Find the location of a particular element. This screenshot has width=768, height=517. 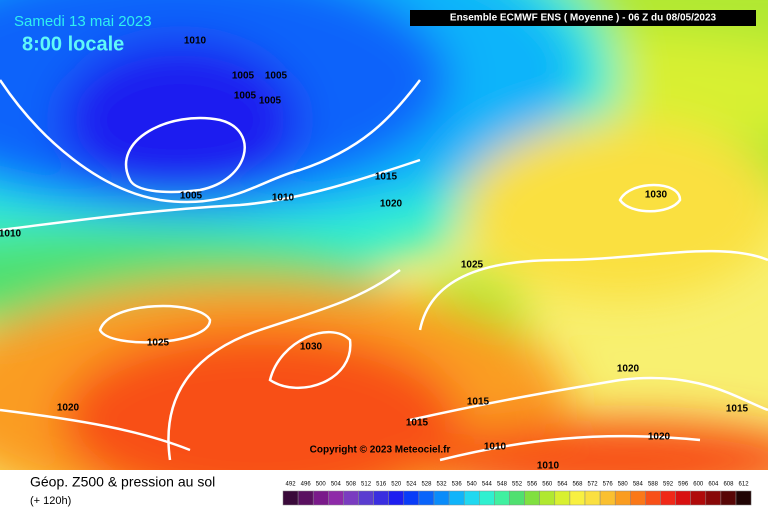

legend-label: 528 is located at coordinates (426, 485).